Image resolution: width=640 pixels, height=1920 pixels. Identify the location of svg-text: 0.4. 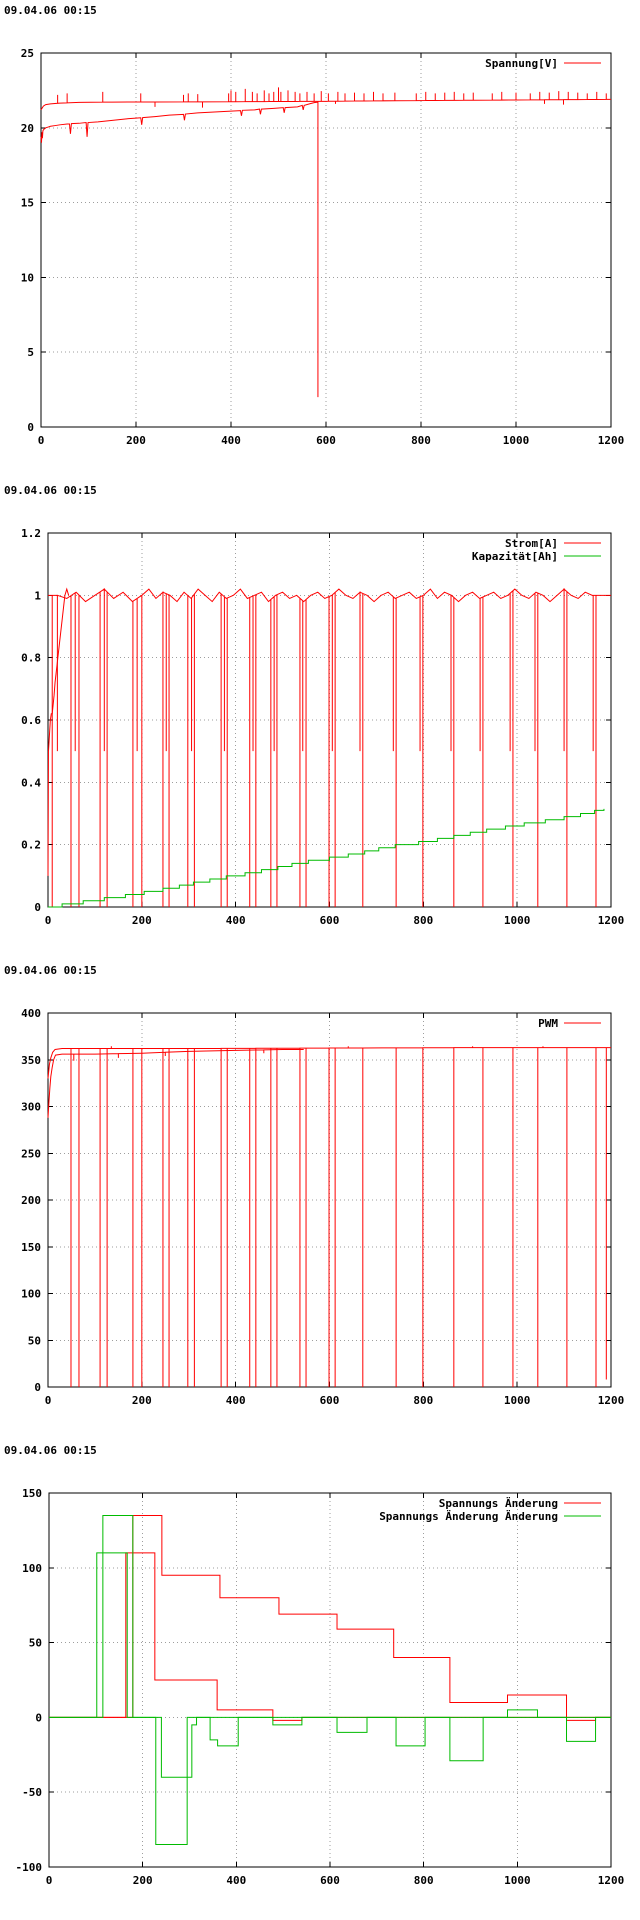
(31, 782).